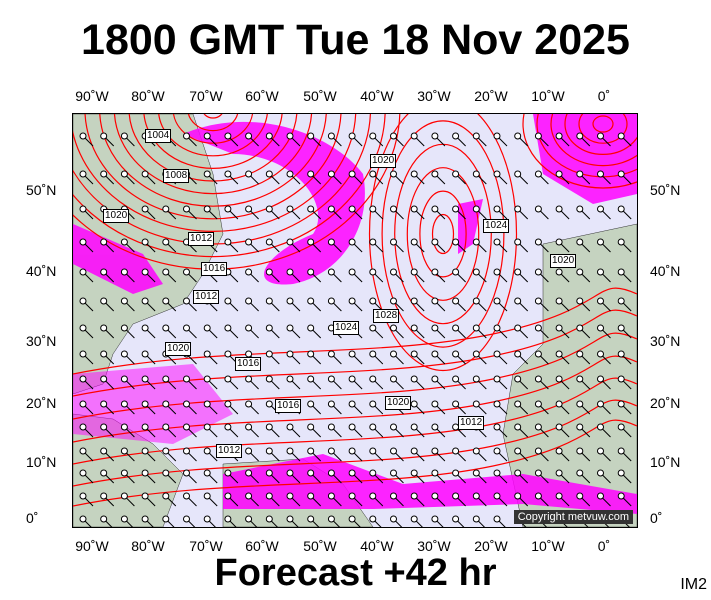 The image size is (711, 600). I want to click on isobar-label: 1016, so click(248, 364).